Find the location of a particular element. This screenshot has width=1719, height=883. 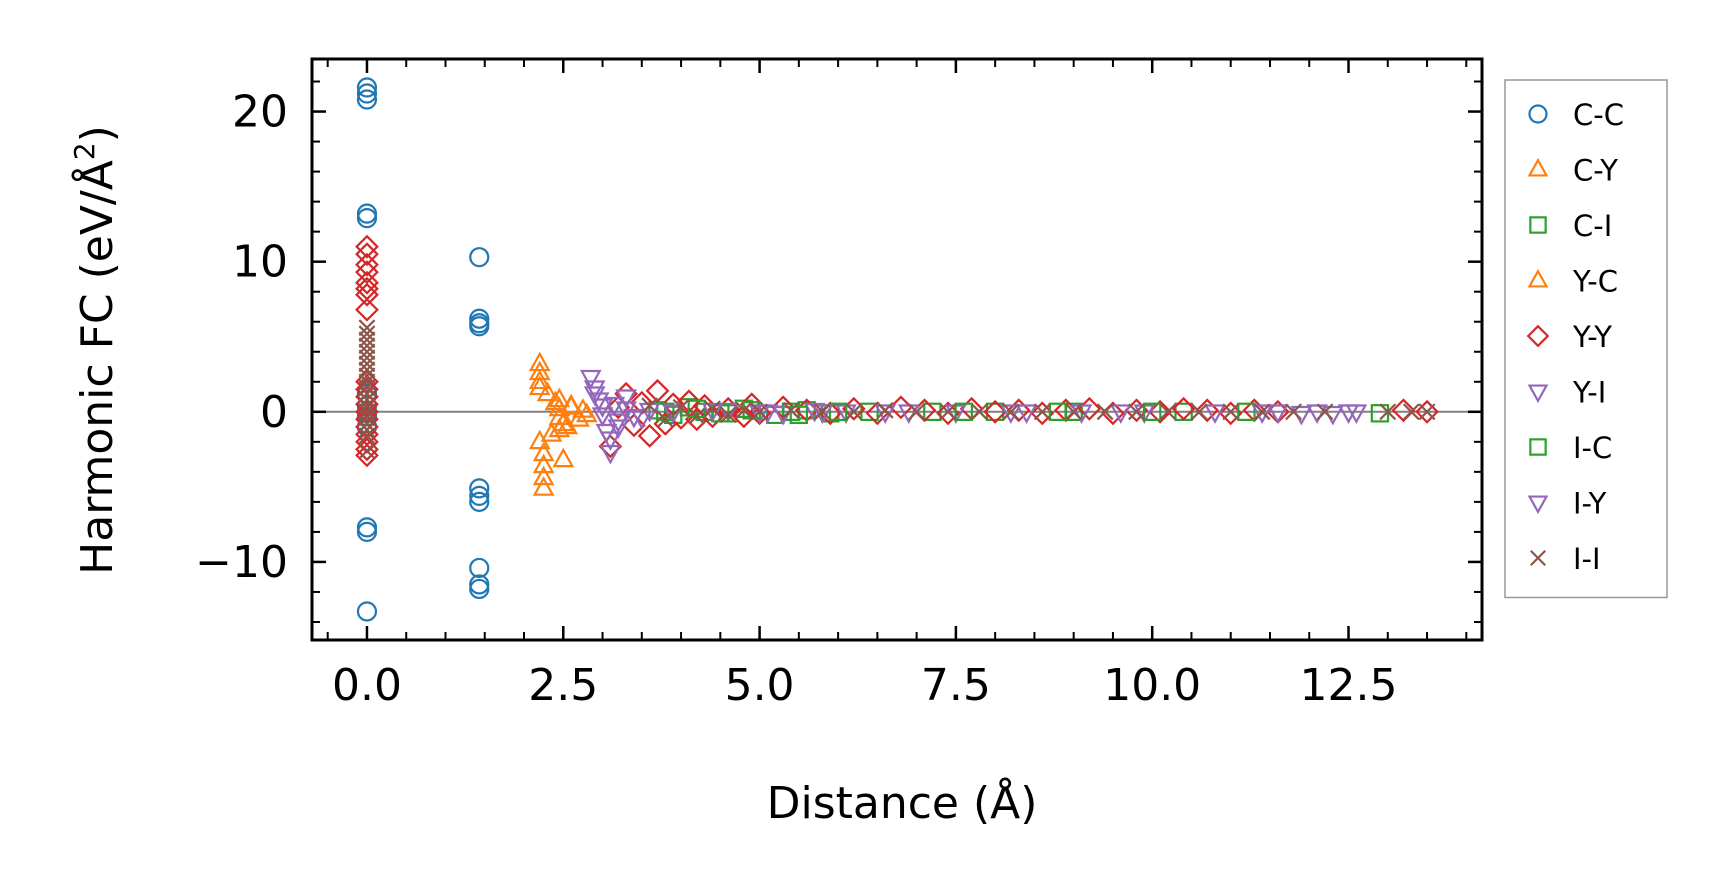

x-tick-label: 2.5 is located at coordinates (563, 685).